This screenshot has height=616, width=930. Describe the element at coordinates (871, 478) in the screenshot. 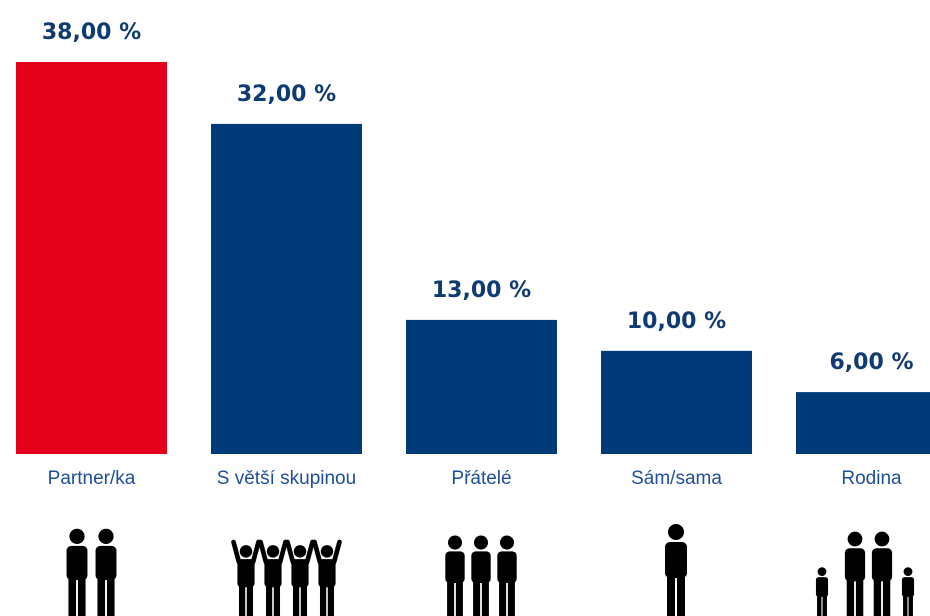

I see `category-label: Rodina` at that location.